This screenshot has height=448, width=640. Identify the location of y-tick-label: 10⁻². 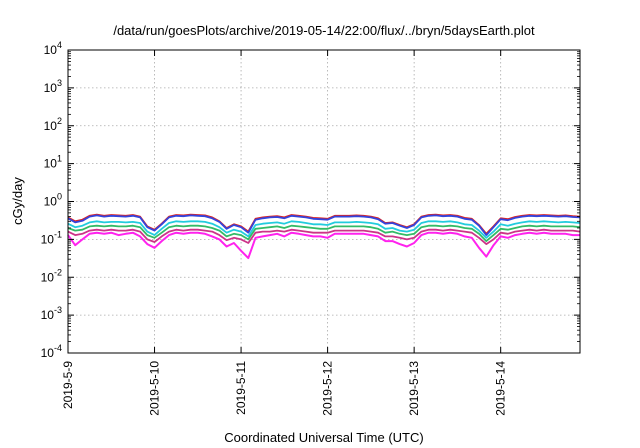
(51, 275).